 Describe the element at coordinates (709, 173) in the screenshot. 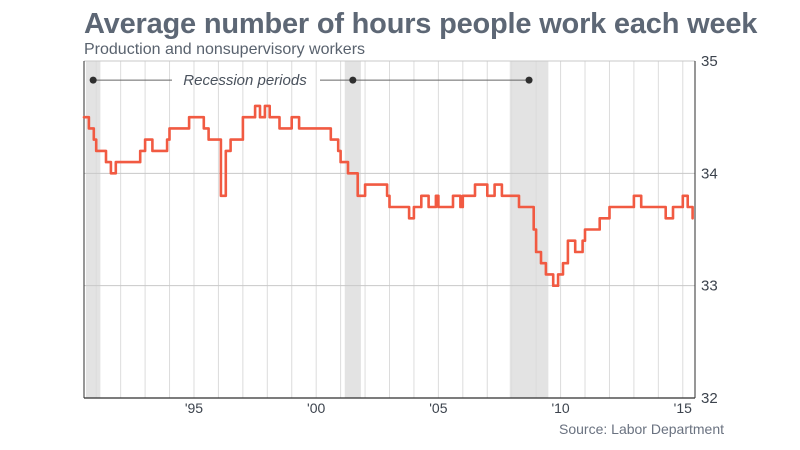

I see `y-tick-label: 34` at that location.